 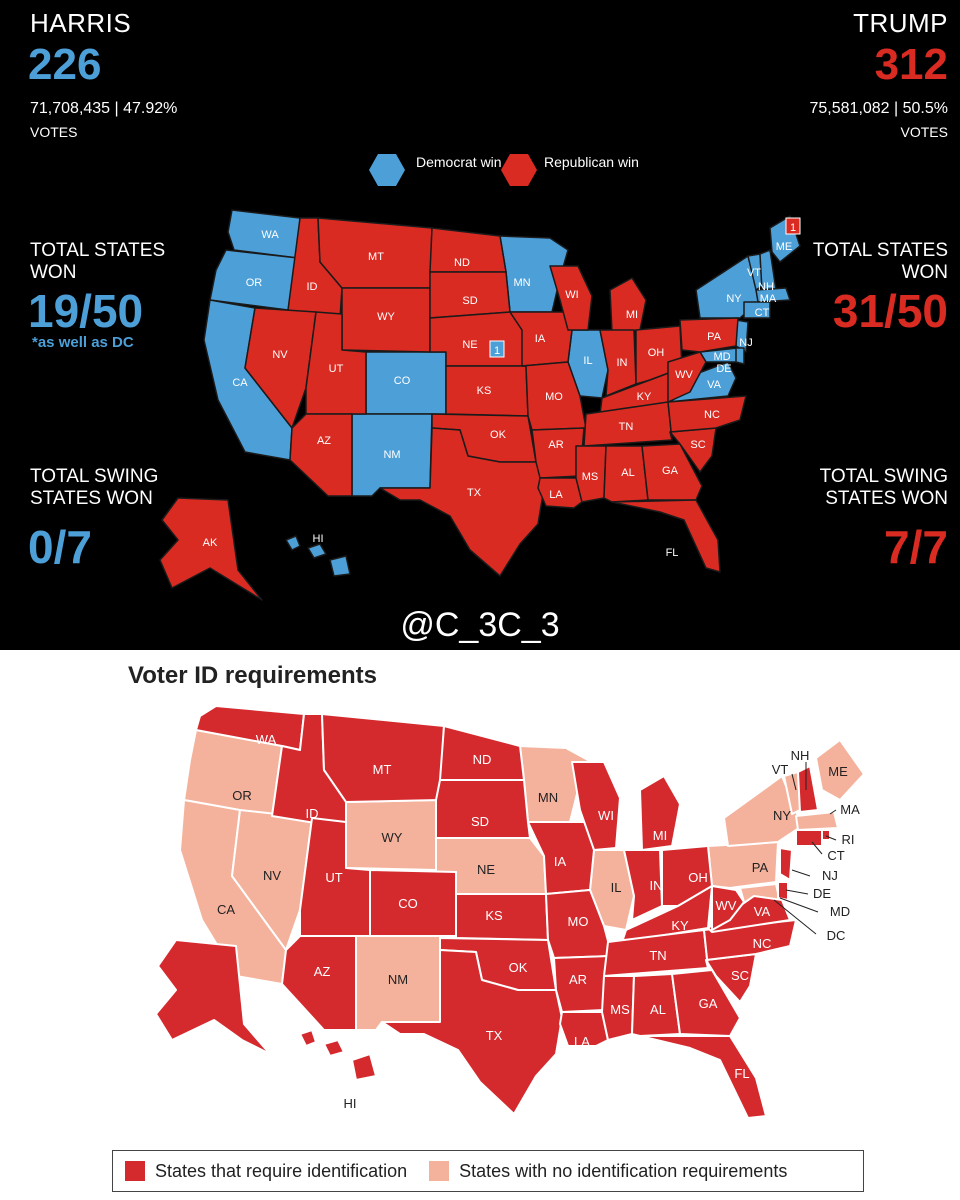 I want to click on callout-ct, so click(x=817, y=848).